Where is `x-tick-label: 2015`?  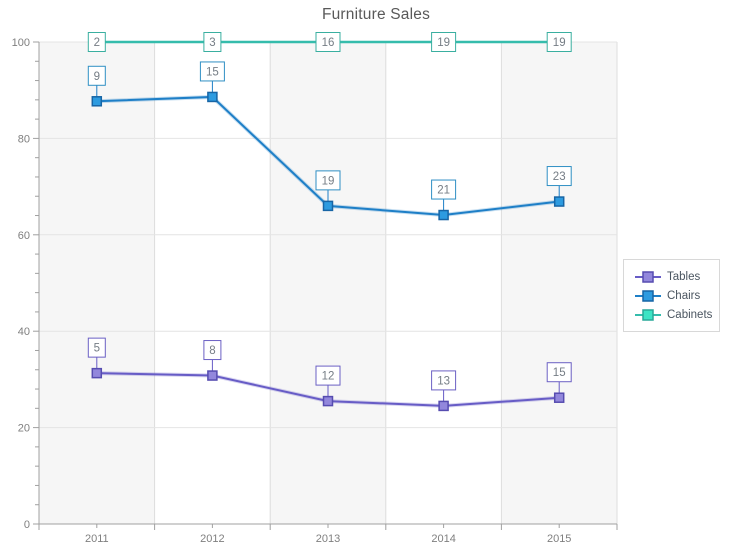 x-tick-label: 2015 is located at coordinates (559, 539).